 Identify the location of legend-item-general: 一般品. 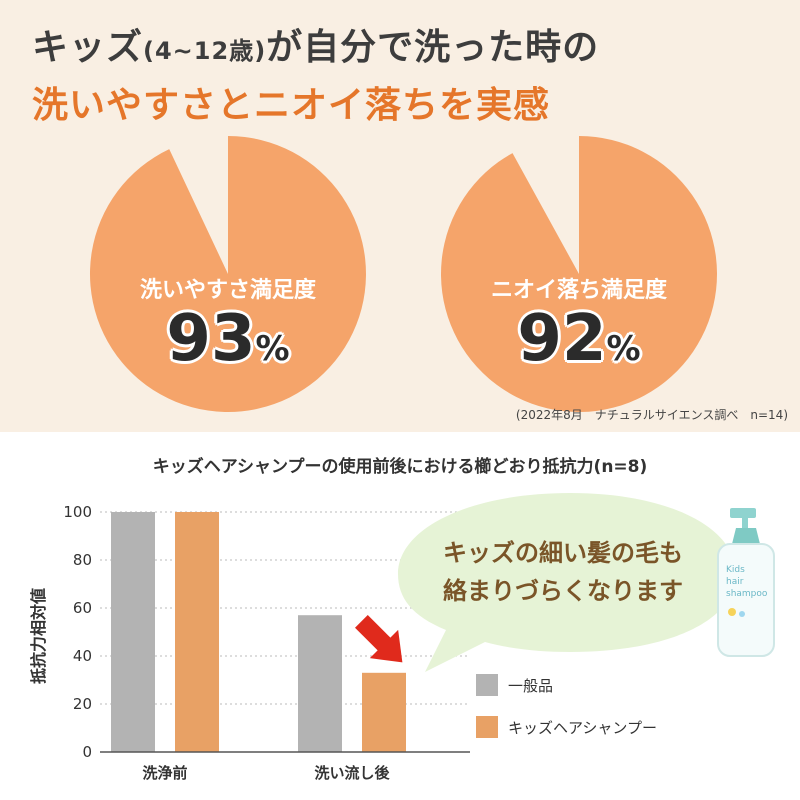
(514, 685).